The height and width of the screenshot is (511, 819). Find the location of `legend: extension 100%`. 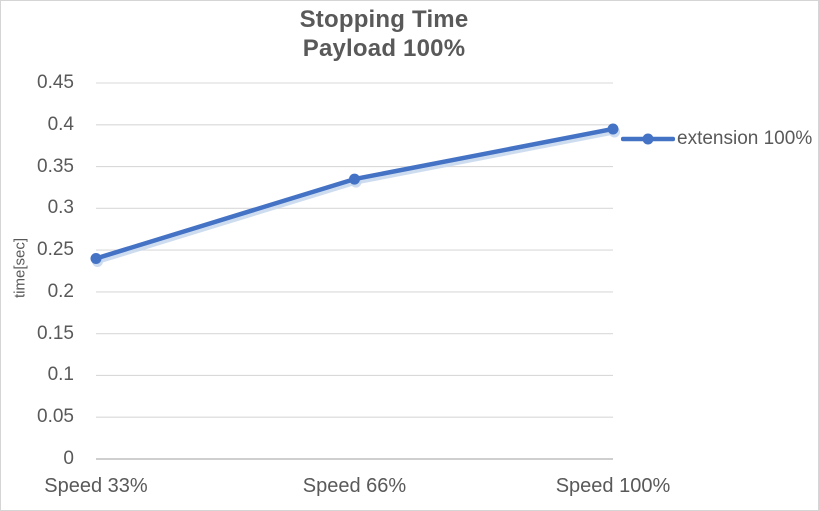

legend: extension 100% is located at coordinates (716, 139).